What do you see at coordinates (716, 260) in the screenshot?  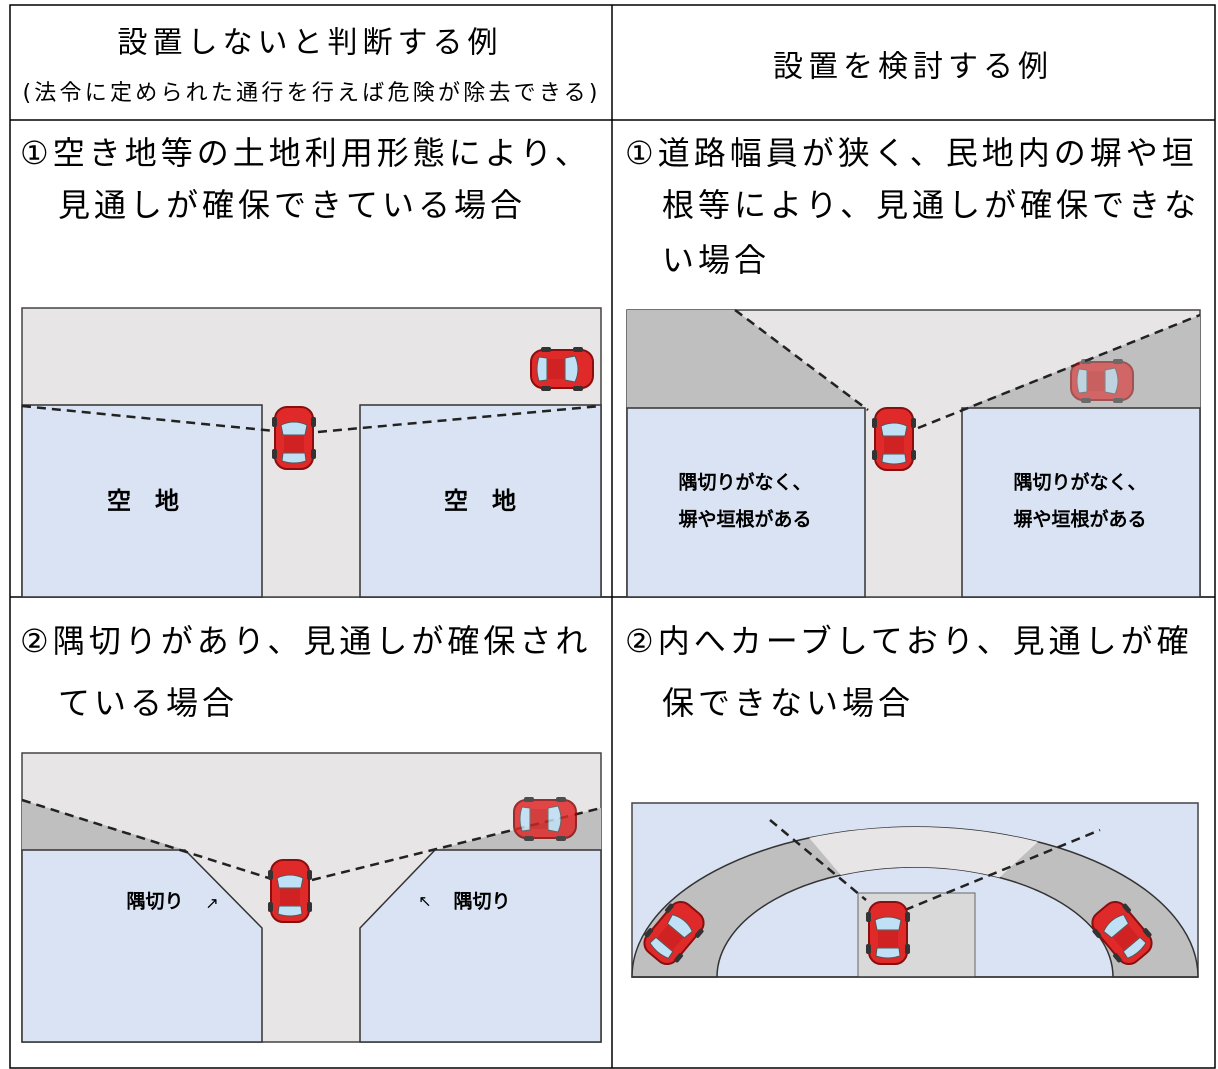 I see `cell-text: い場合` at bounding box center [716, 260].